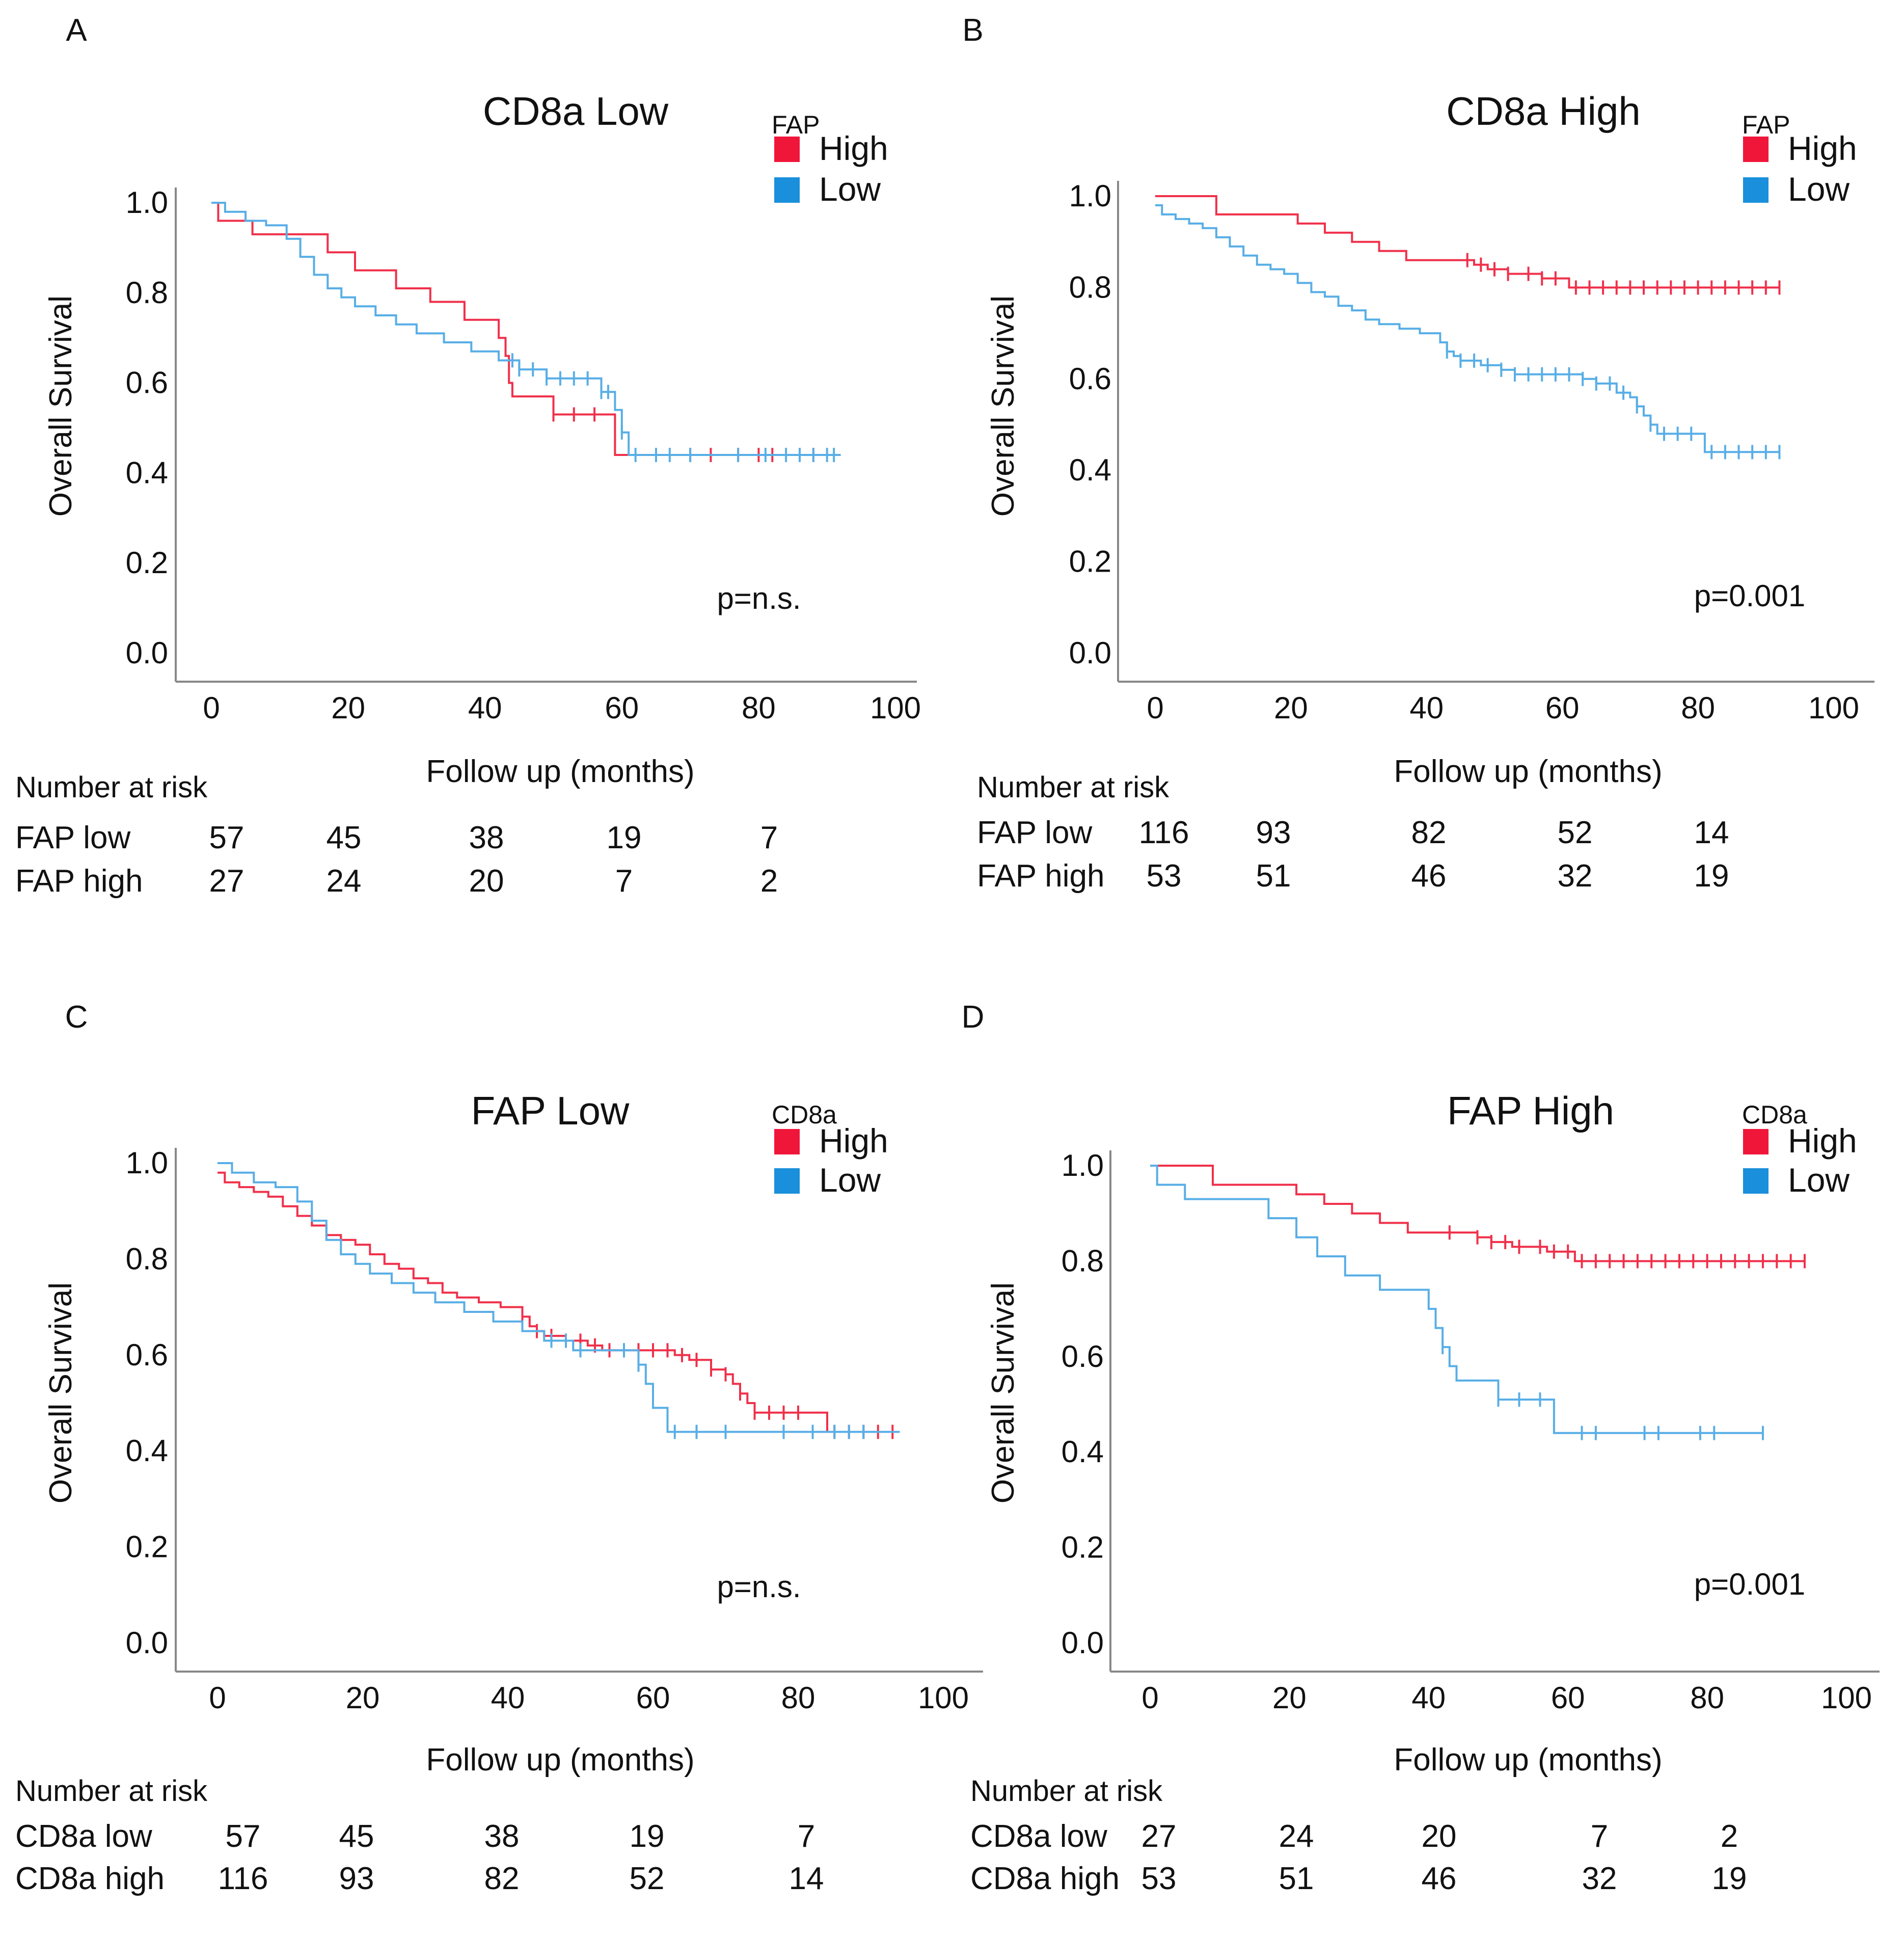 The image size is (1904, 1937). I want to click on legend-label-low: Low, so click(1818, 1180).